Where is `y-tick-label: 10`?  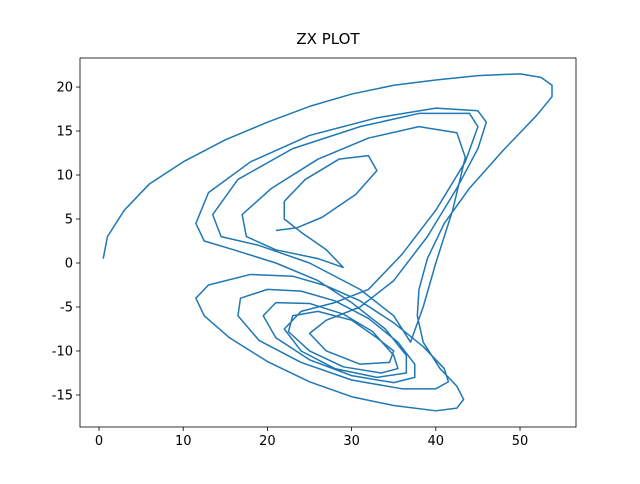
y-tick-label: 10 is located at coordinates (64, 176).